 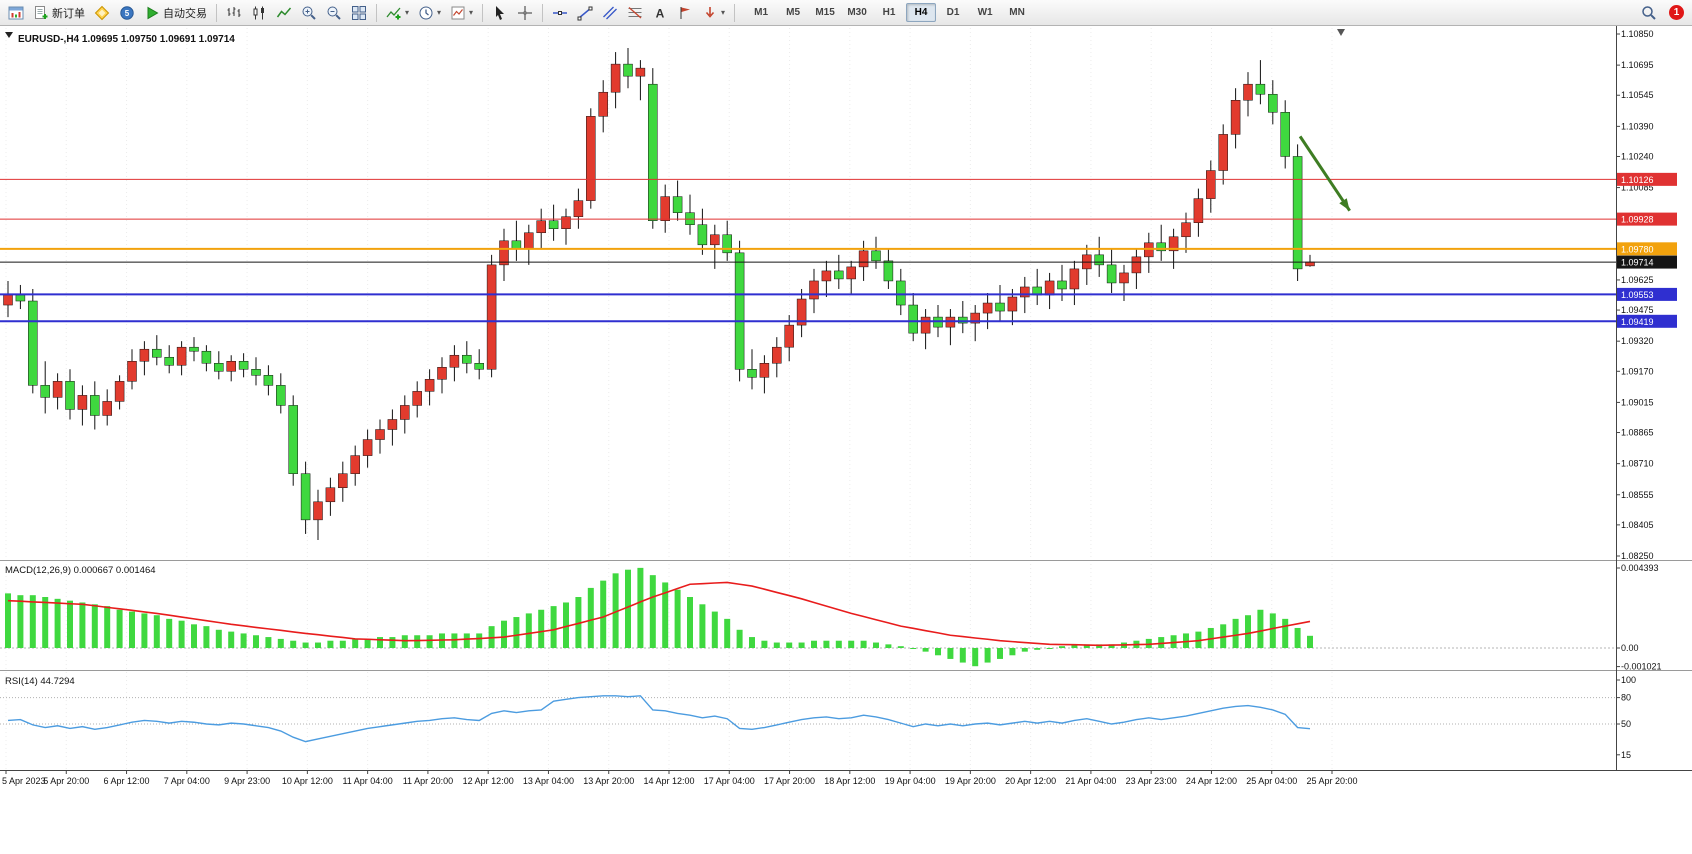 I want to click on zoom-out-button, so click(x=334, y=13).